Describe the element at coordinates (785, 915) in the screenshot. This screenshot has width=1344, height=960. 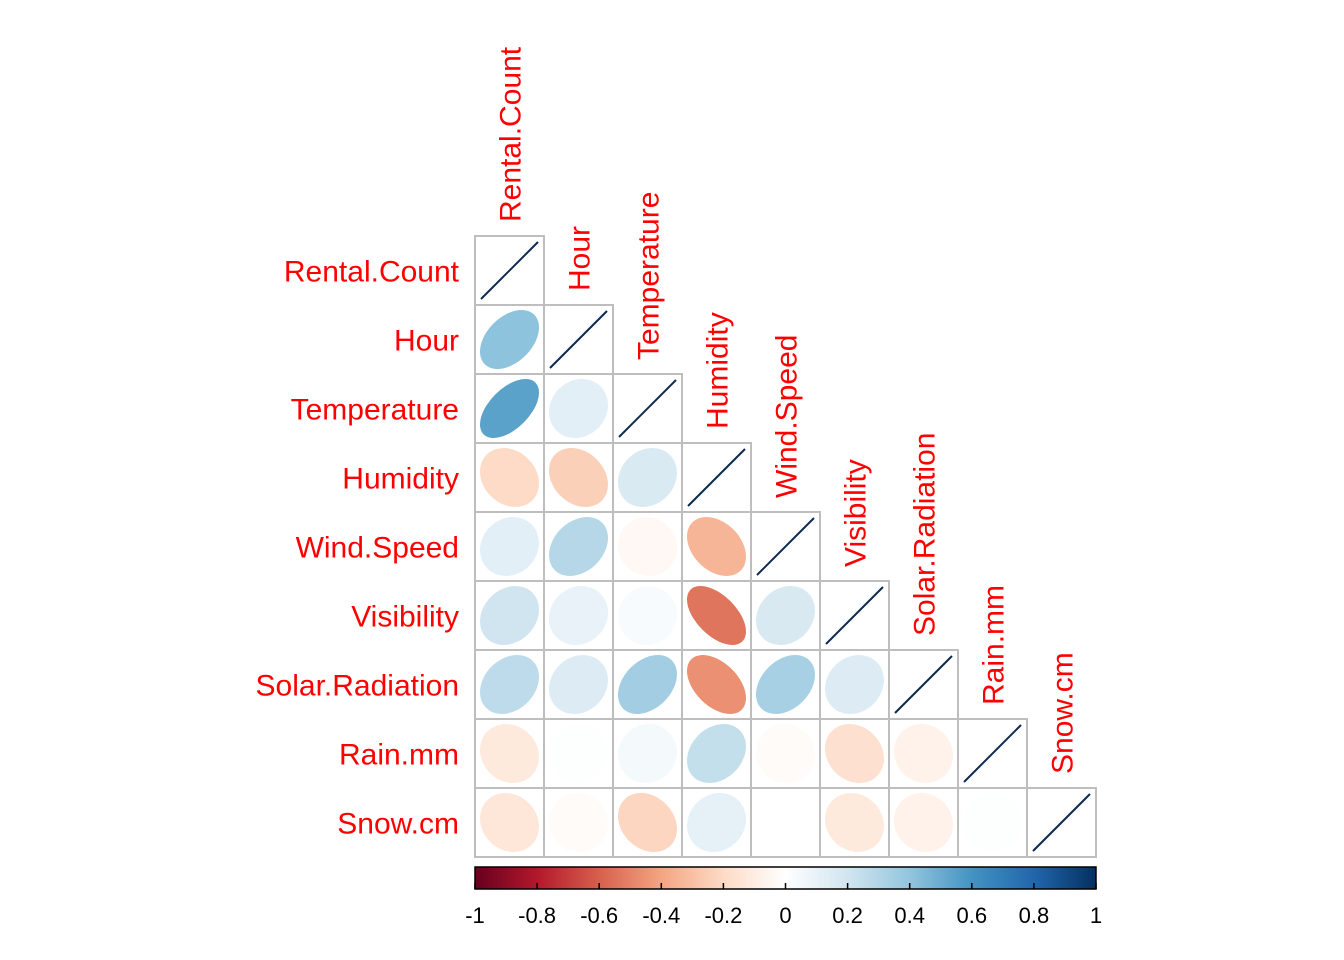
I see `colorbar-tick-label: 0` at that location.